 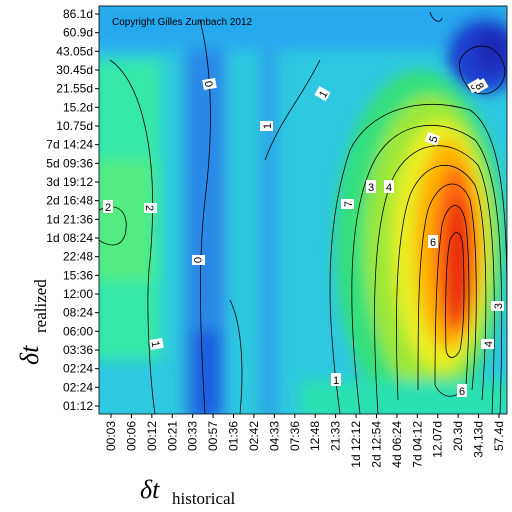 I want to click on x-tick-label: 7d 04:12, so click(x=417, y=444).